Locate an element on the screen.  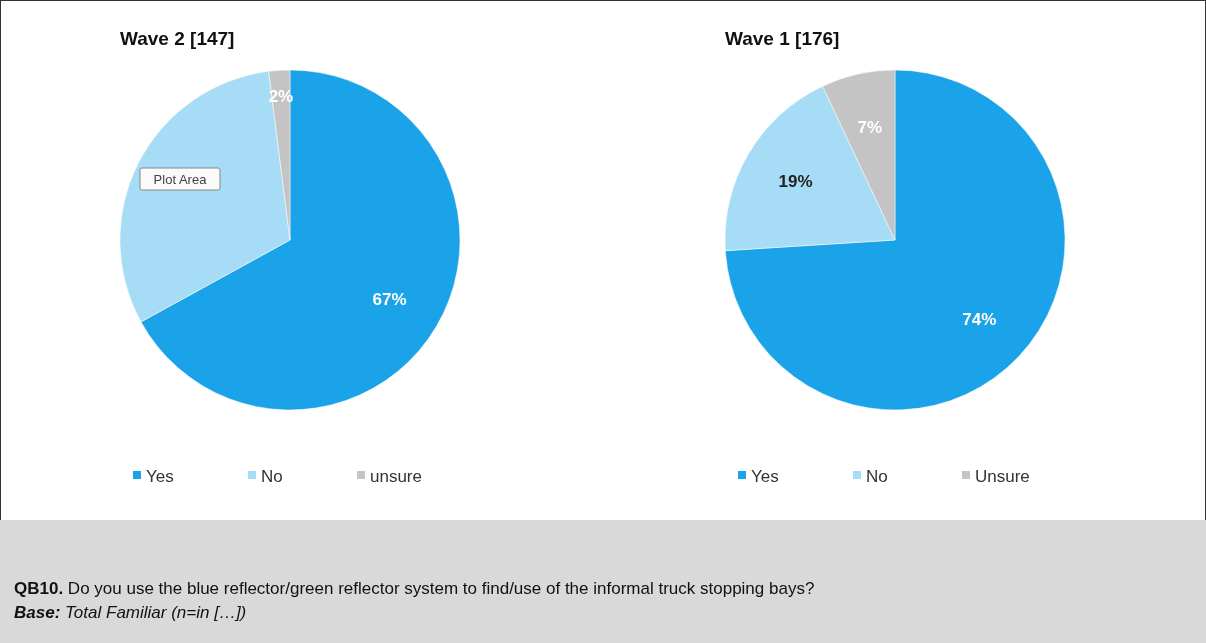
data-label: 74% is located at coordinates (979, 320).